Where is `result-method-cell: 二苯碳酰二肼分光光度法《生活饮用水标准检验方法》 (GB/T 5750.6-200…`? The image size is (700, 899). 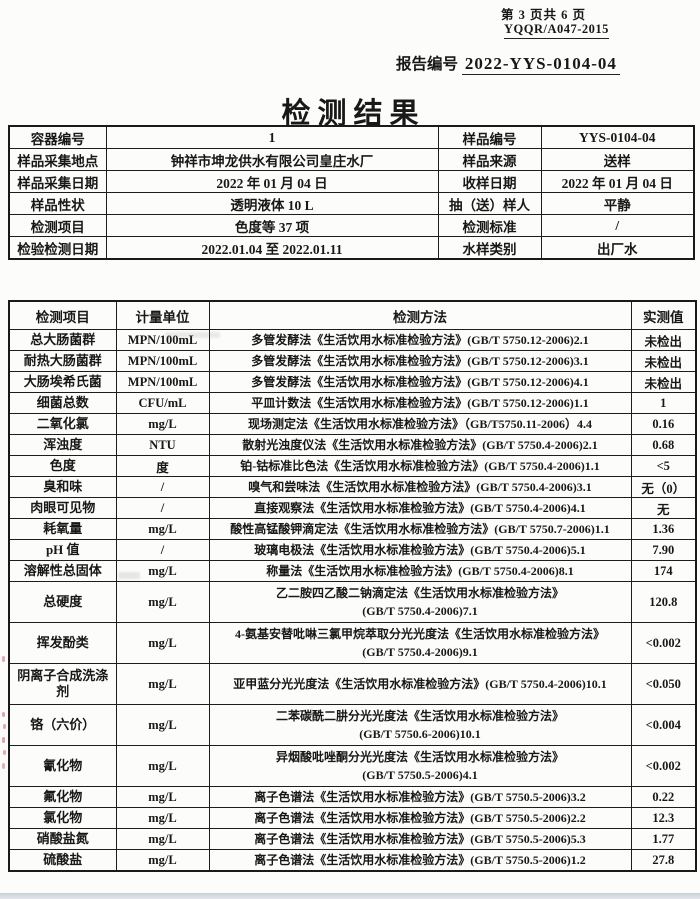 result-method-cell: 二苯碳酰二肼分光光度法《生活饮用水标准检验方法》 (GB/T 5750.6-200… is located at coordinates (420, 725).